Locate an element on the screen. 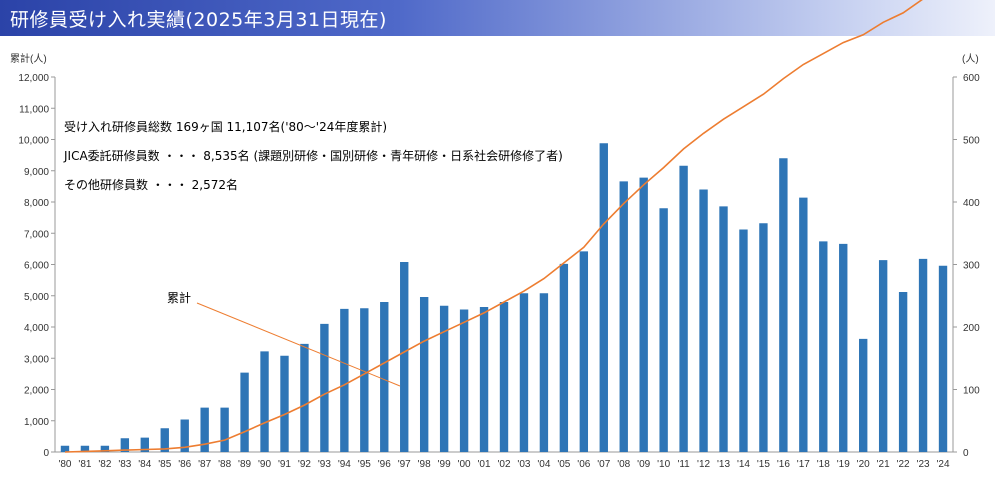  right-axis-label: (人) is located at coordinates (970, 59).